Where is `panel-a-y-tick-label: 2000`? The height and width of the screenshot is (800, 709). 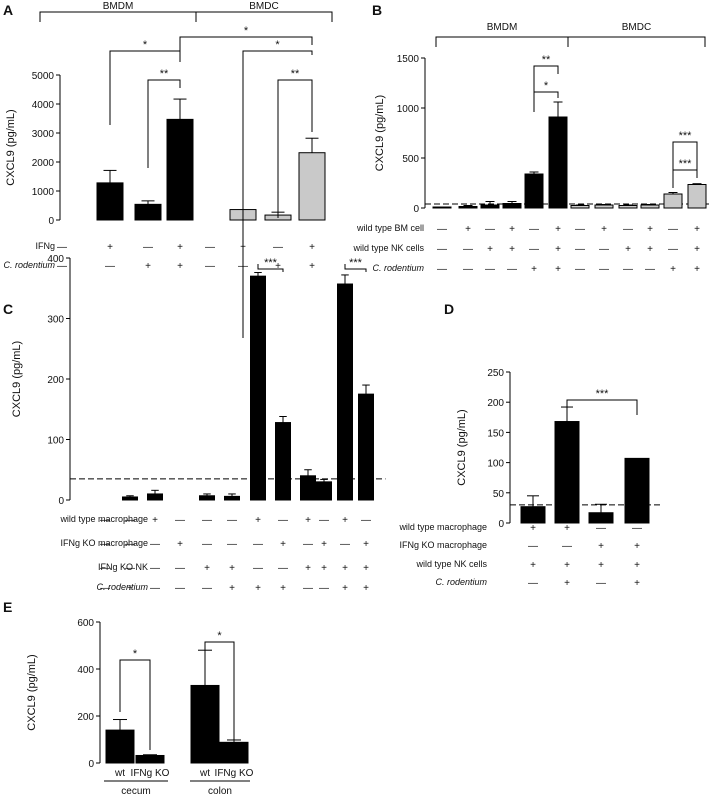 panel-a-y-tick-label: 2000 is located at coordinates (43, 163).